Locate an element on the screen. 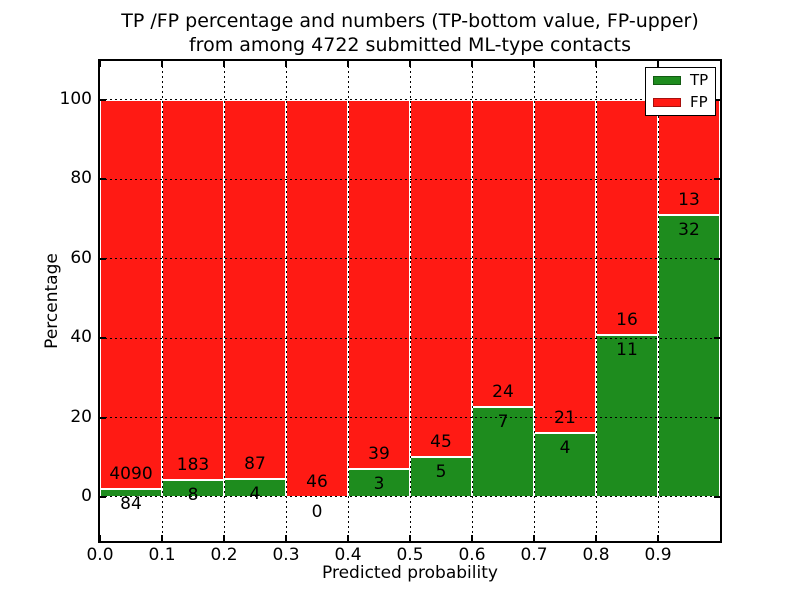  x-tick-label: 0.9 is located at coordinates (658, 555).